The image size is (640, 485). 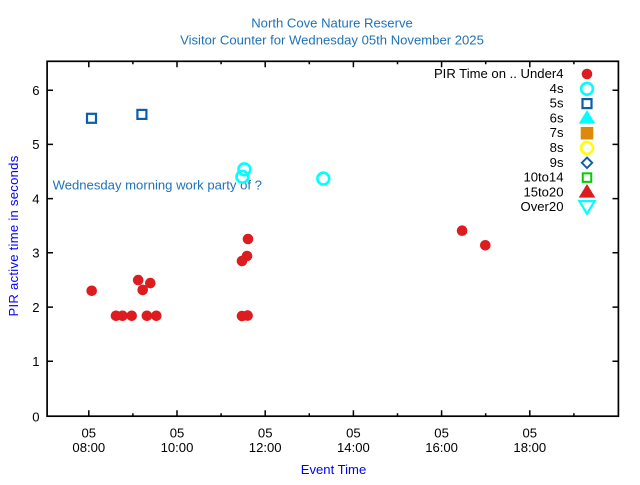 I want to click on svg-text: 8s, so click(x=557, y=147).